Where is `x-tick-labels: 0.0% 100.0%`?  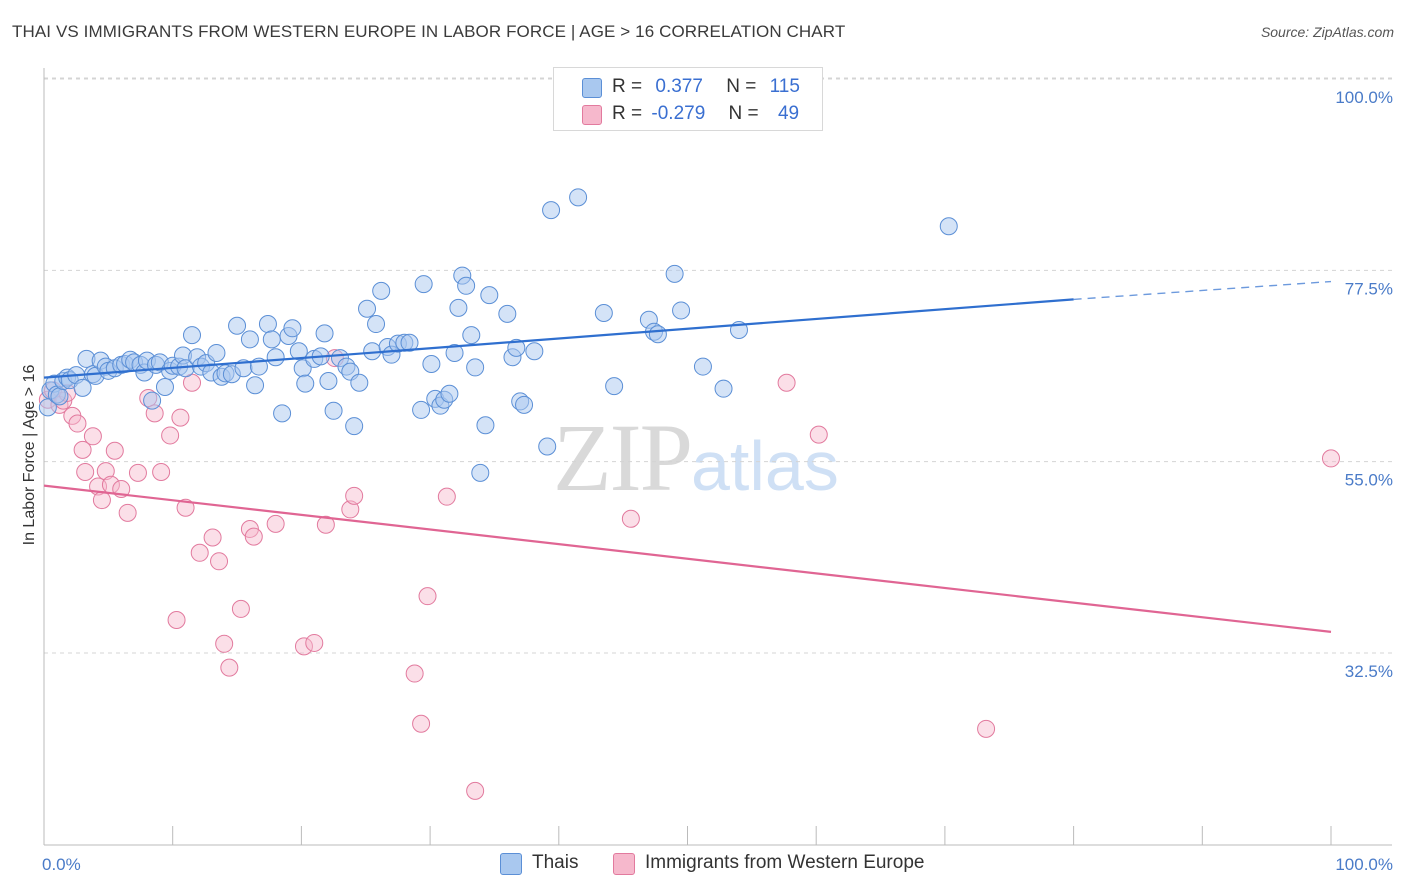 x-tick-labels: 0.0% 100.0% is located at coordinates (717, 864).